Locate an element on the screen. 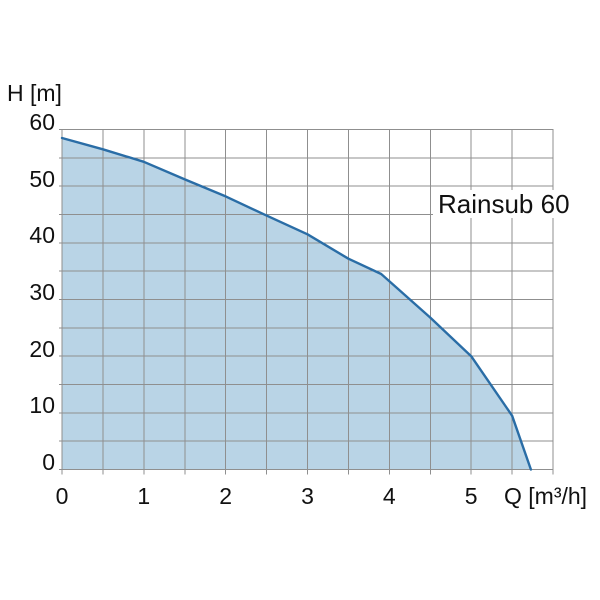 The image size is (600, 600). x-tick-label: 3 is located at coordinates (307, 496).